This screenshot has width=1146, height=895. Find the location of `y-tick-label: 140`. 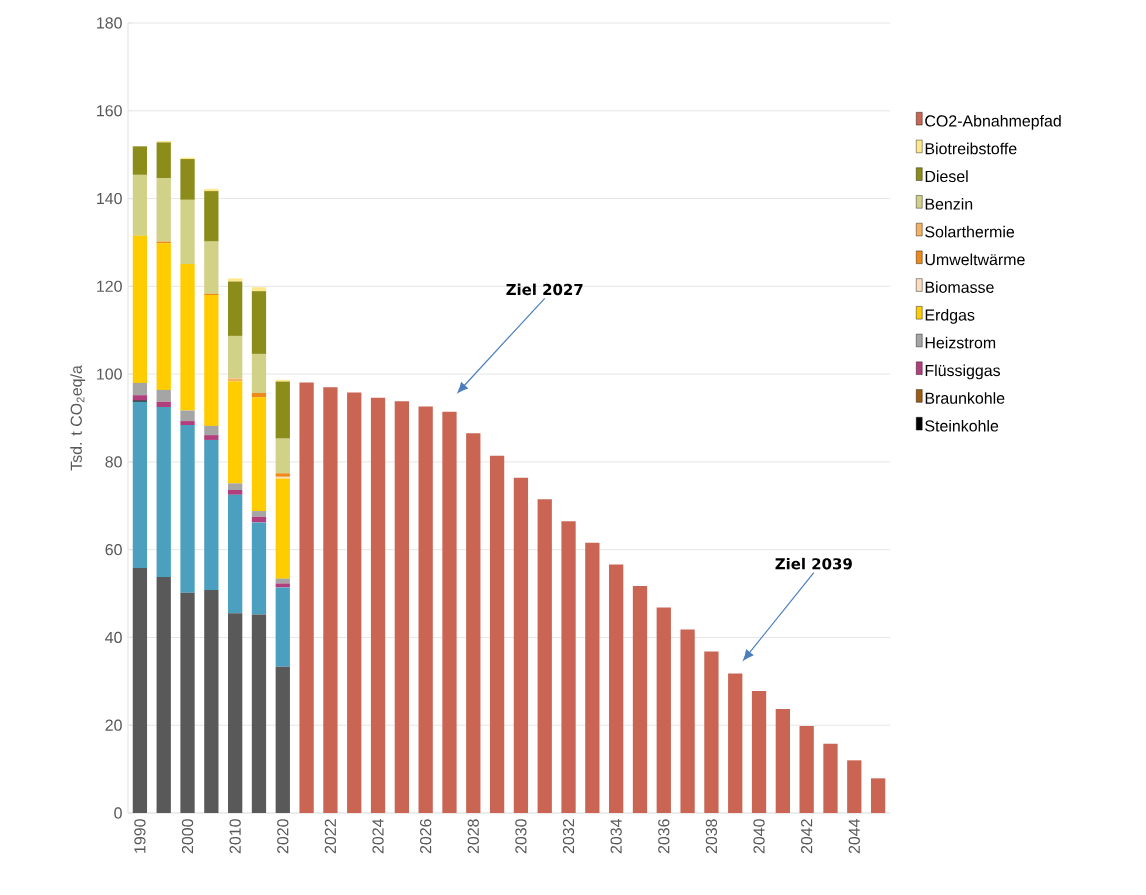

y-tick-label: 140 is located at coordinates (109, 198).